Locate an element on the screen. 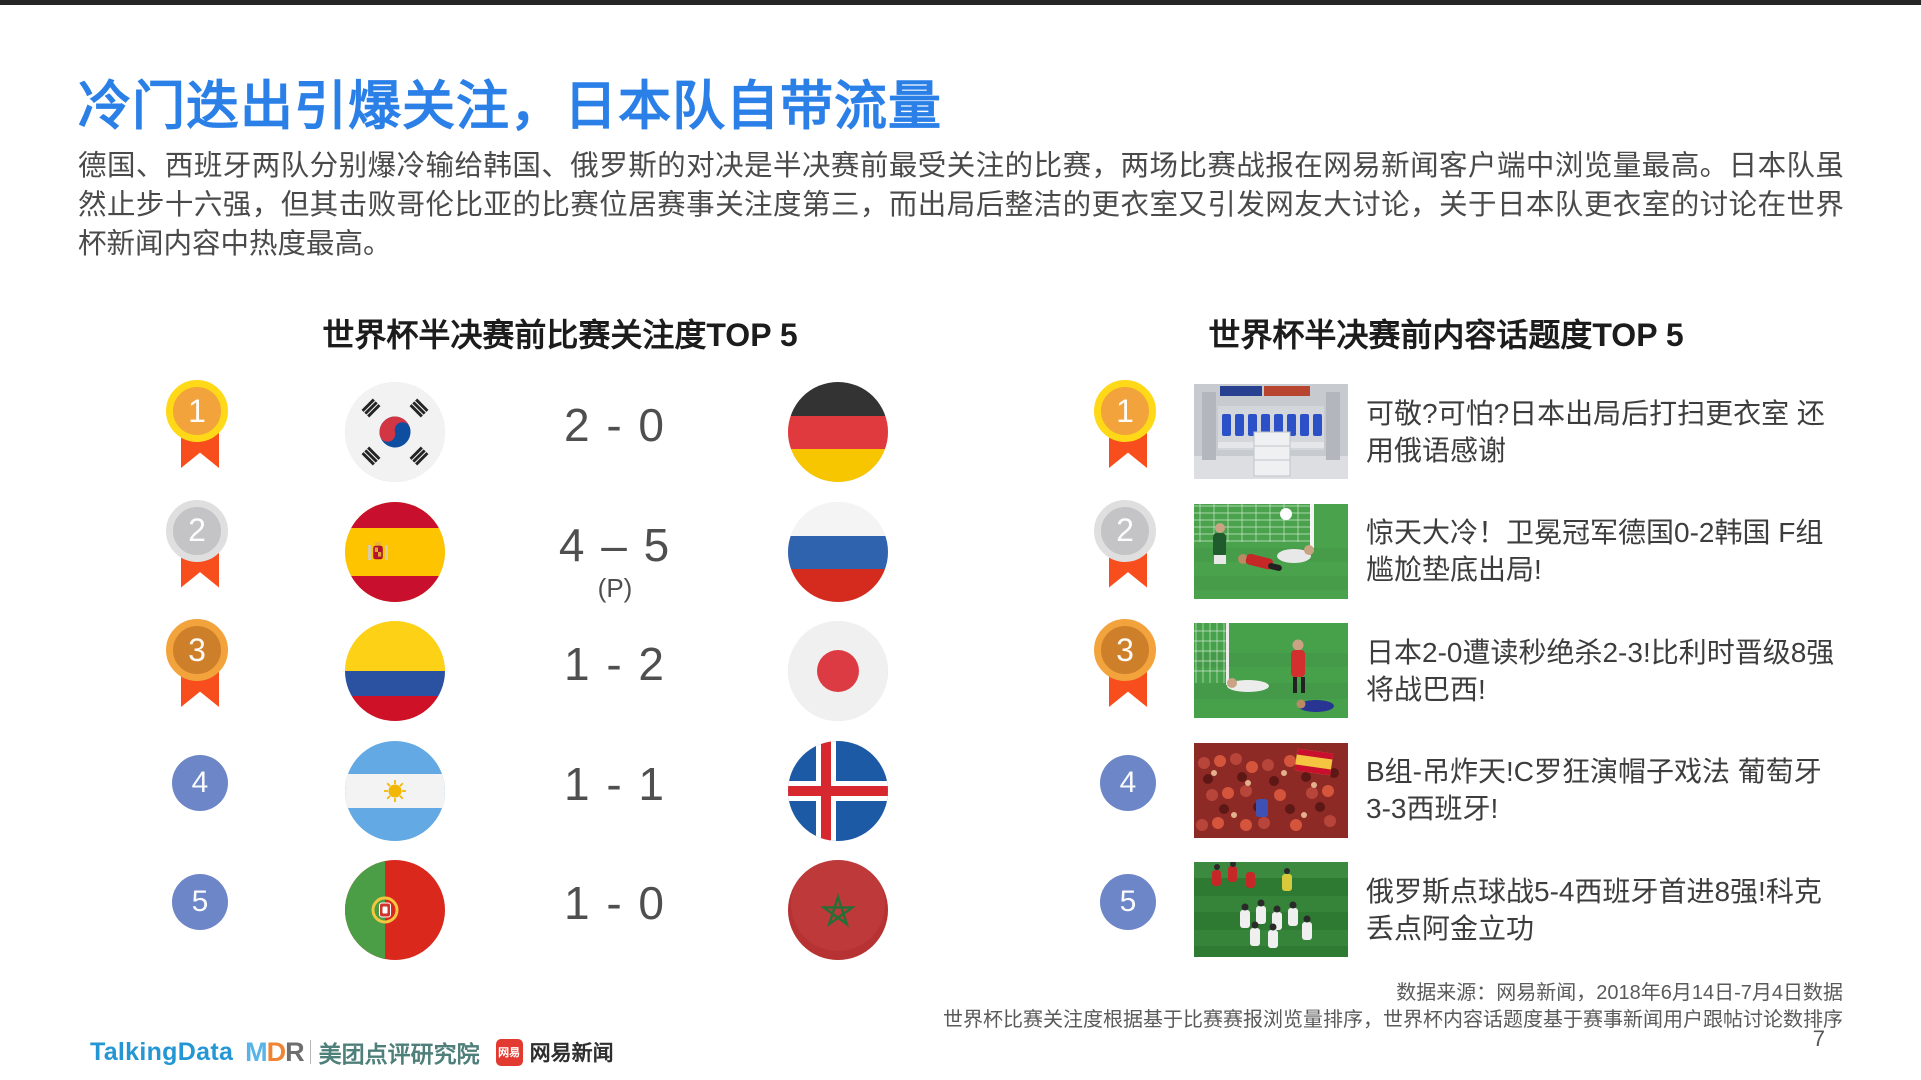  germany-flag-icon is located at coordinates (838, 432).